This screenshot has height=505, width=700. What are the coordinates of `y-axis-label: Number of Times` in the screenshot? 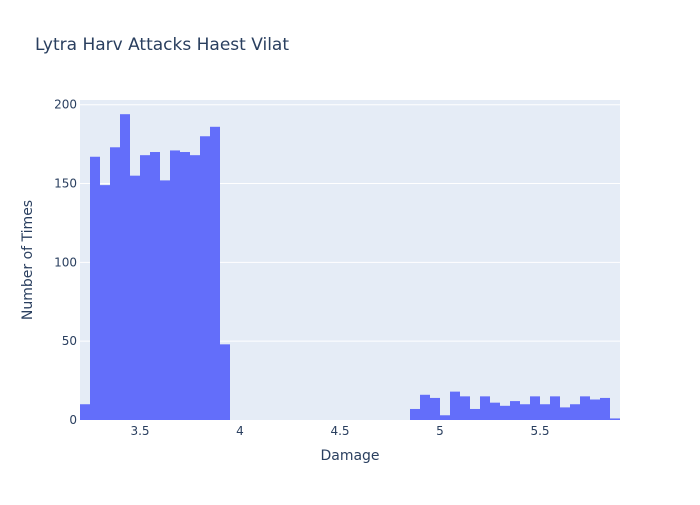 It's located at (28, 260).